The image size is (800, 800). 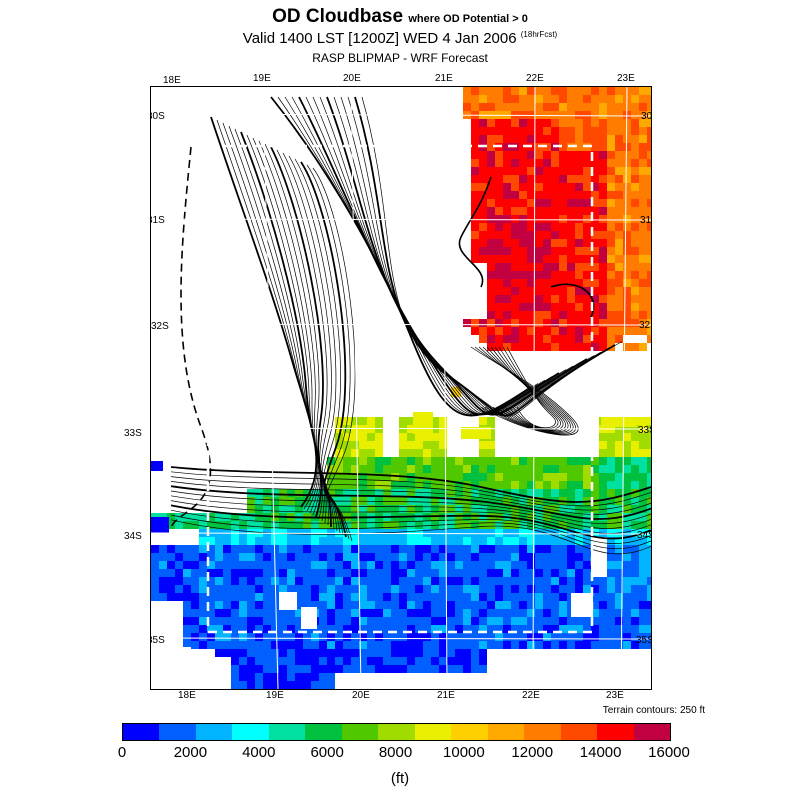 What do you see at coordinates (158, 640) in the screenshot?
I see `left-lat-label: 35S` at bounding box center [158, 640].